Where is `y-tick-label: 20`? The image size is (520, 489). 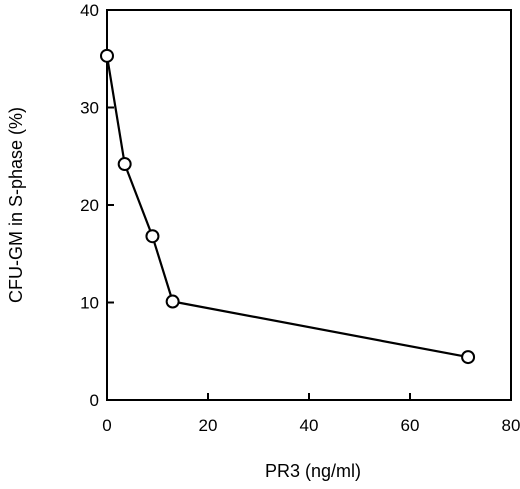
y-tick-label: 20 is located at coordinates (89, 205).